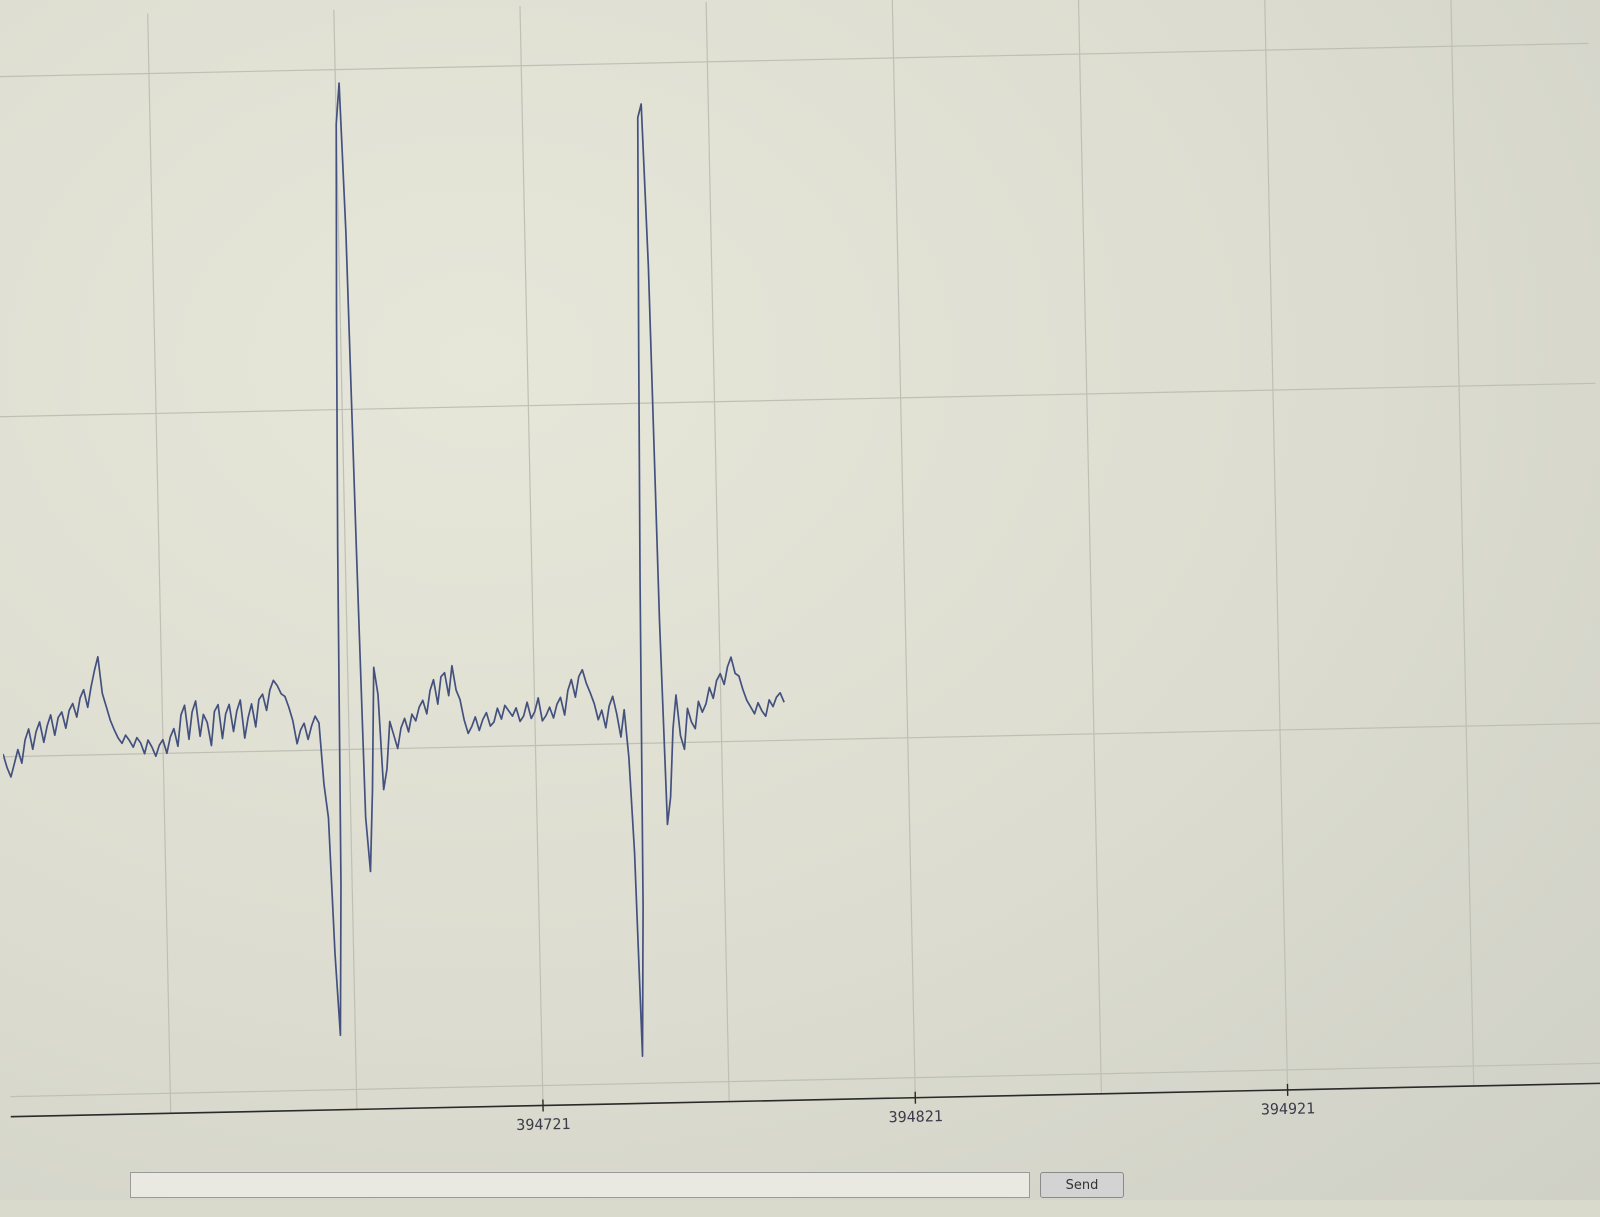 This screenshot has width=1600, height=1217. I want to click on send-bar: Send, so click(800, 1185).